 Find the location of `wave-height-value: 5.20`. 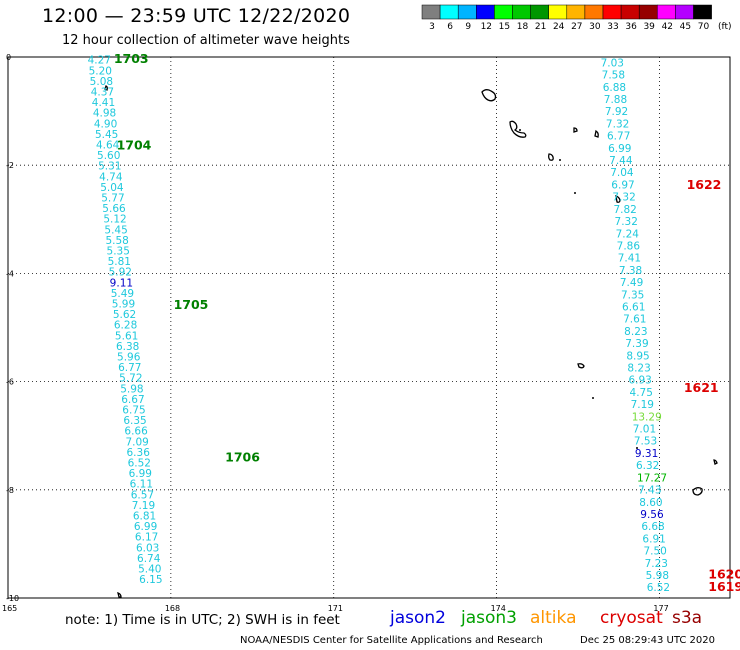

wave-height-value: 5.20 is located at coordinates (100, 71).